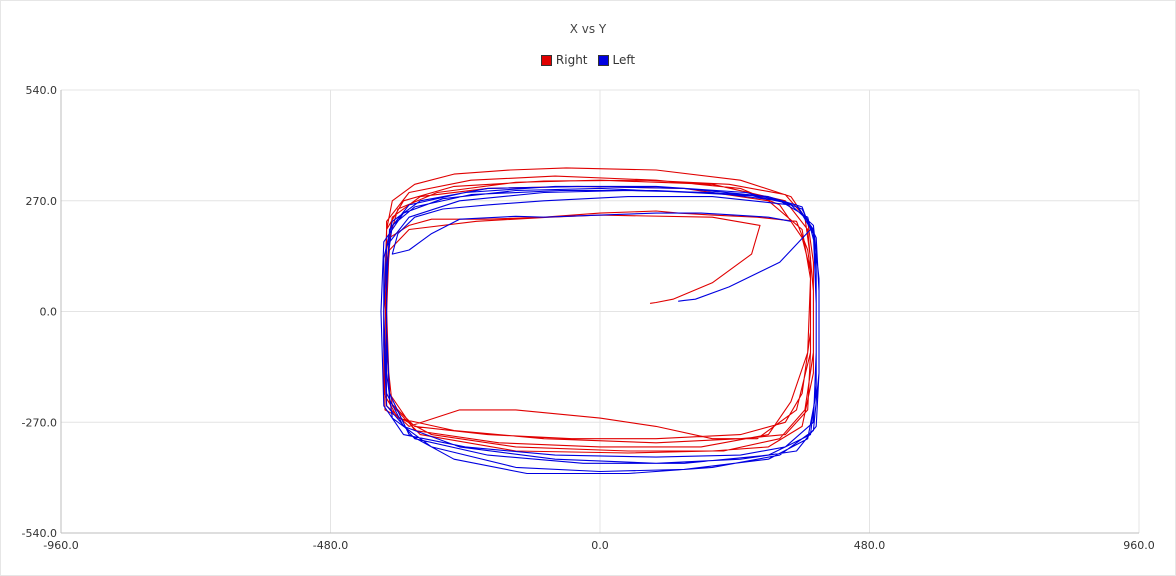 This screenshot has width=1176, height=576. I want to click on x-tick-label: 480.0, so click(870, 545).